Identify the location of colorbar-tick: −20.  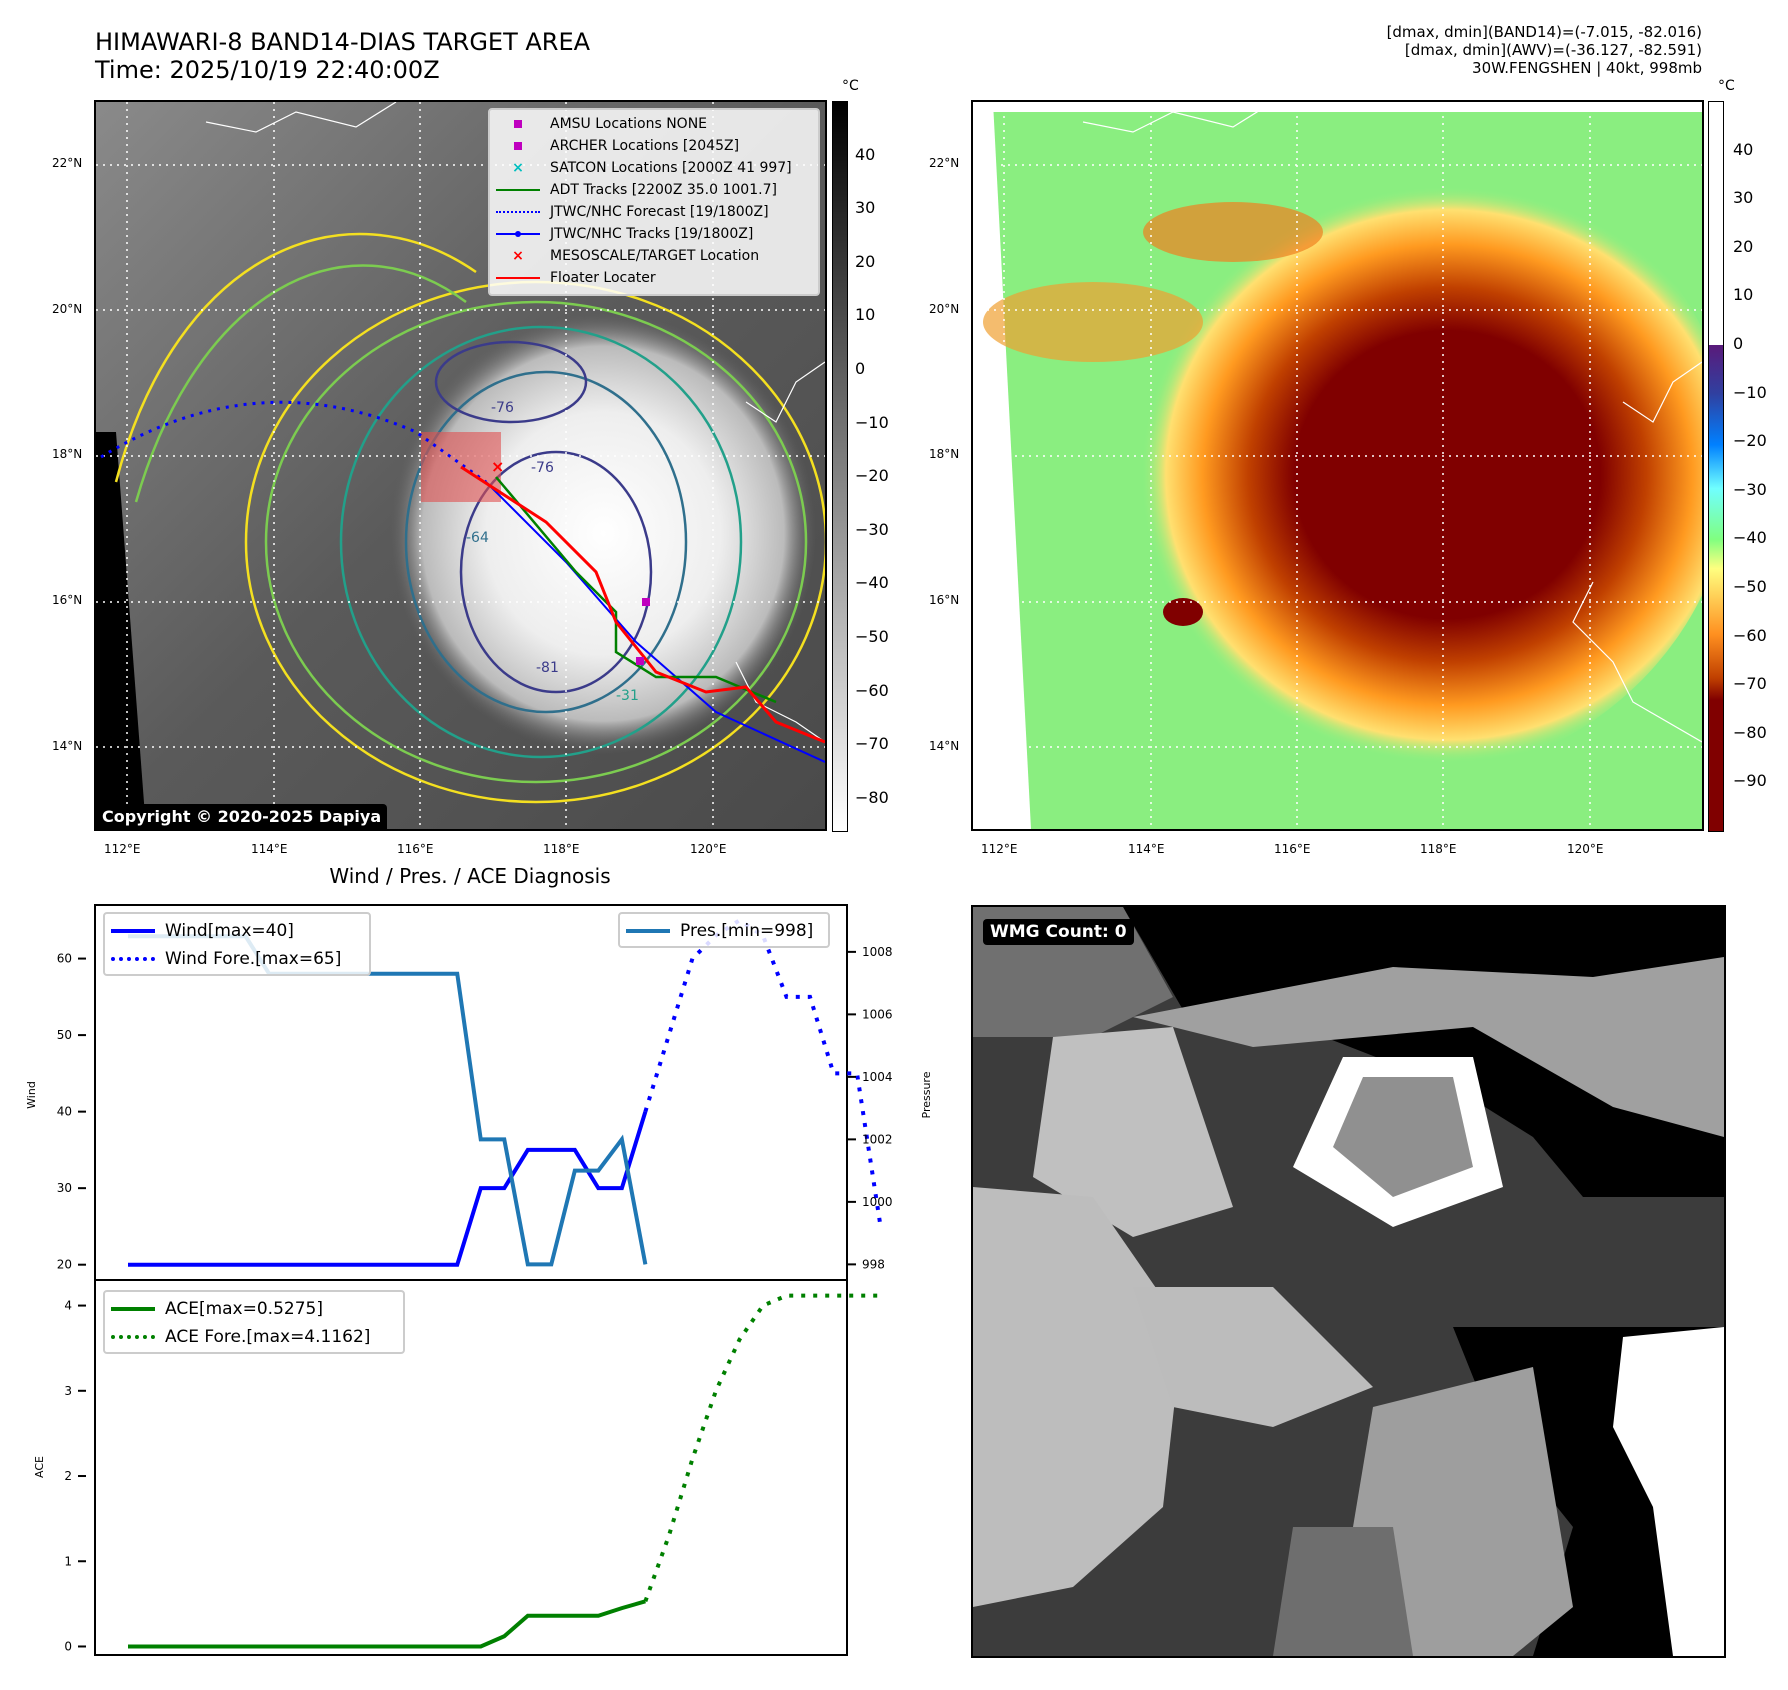
(872, 476).